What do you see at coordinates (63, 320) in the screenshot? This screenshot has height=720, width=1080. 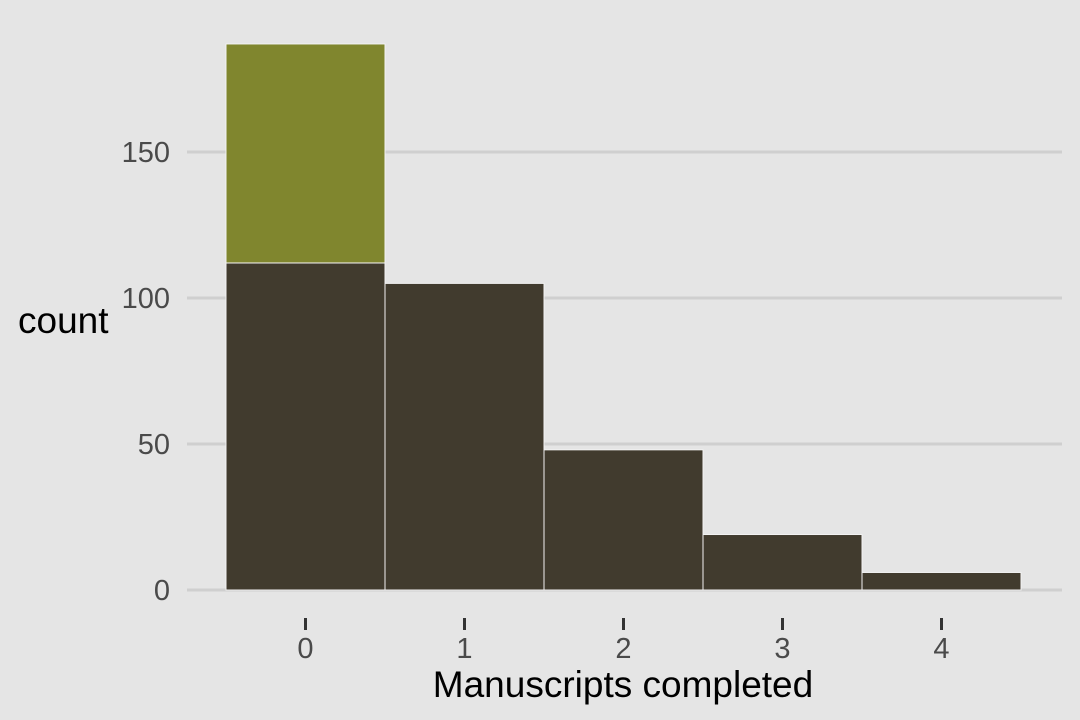 I see `y-axis-title: count` at bounding box center [63, 320].